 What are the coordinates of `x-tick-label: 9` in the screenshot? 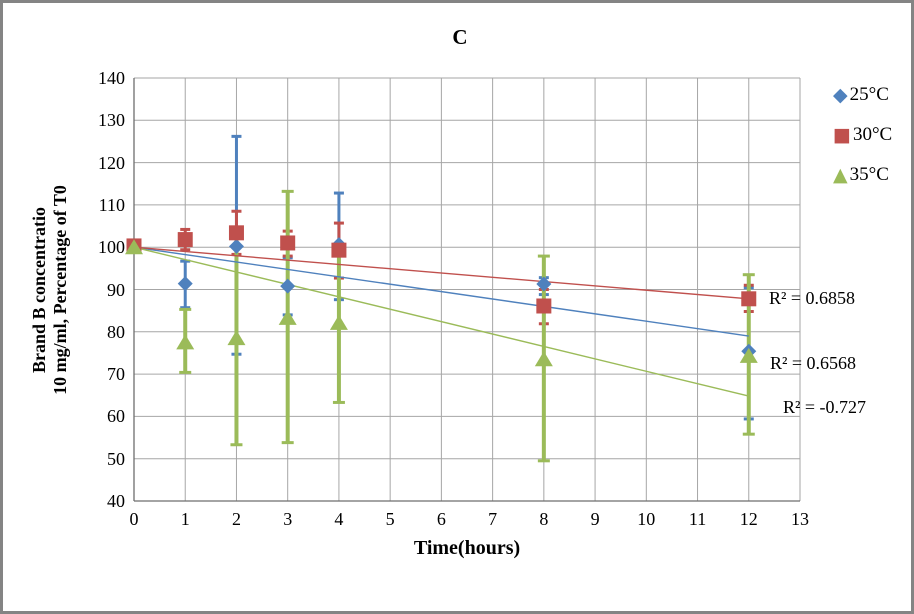 It's located at (595, 519).